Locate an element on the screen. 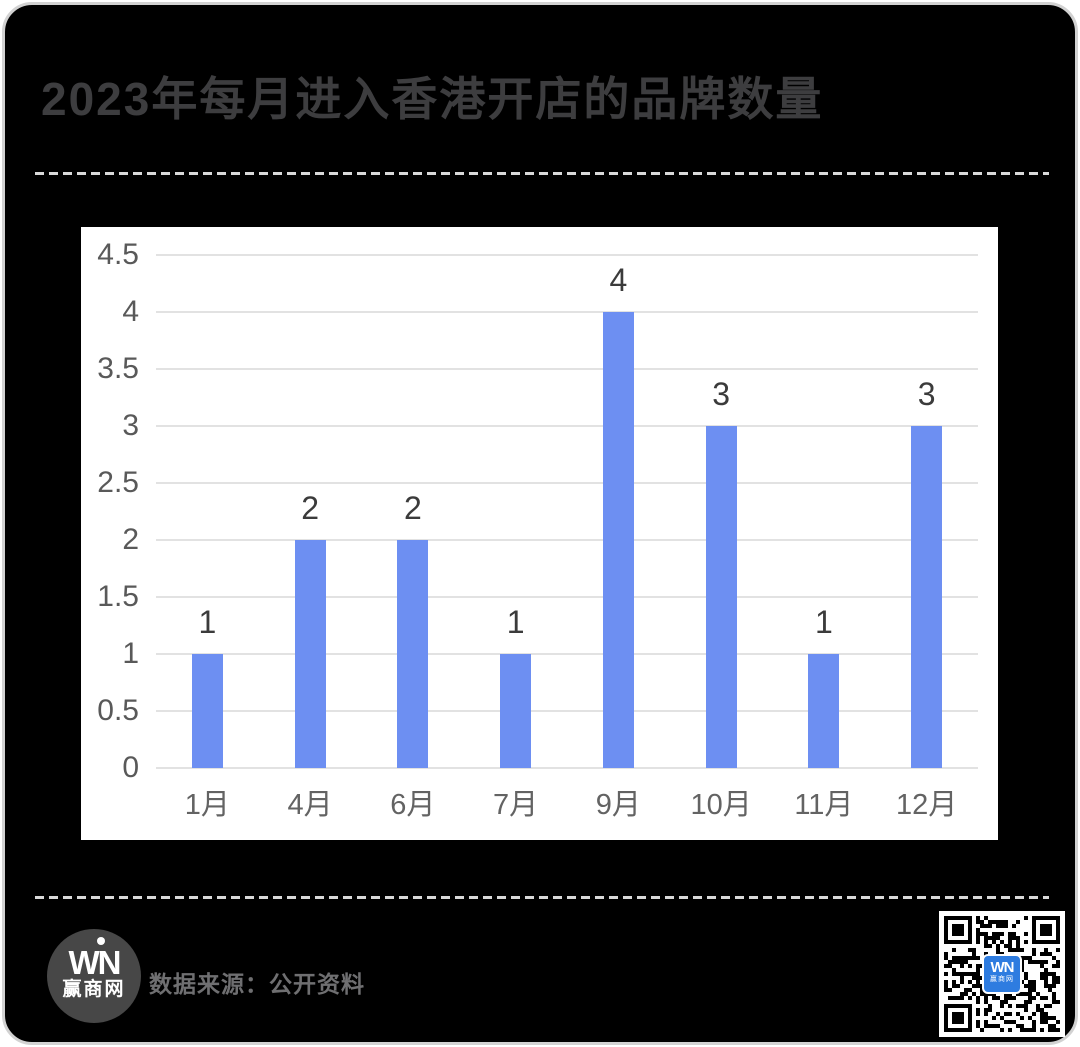  qr-code: WN 赢商网 is located at coordinates (1002, 974).